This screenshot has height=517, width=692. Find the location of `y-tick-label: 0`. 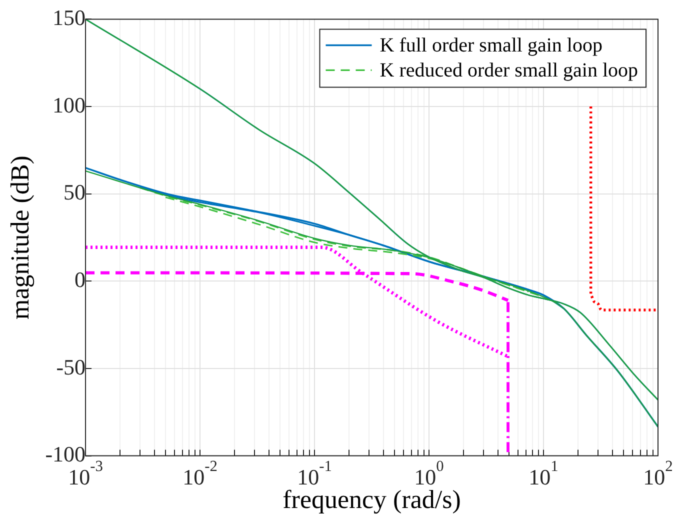

y-tick-label: 0 is located at coordinates (80, 279).